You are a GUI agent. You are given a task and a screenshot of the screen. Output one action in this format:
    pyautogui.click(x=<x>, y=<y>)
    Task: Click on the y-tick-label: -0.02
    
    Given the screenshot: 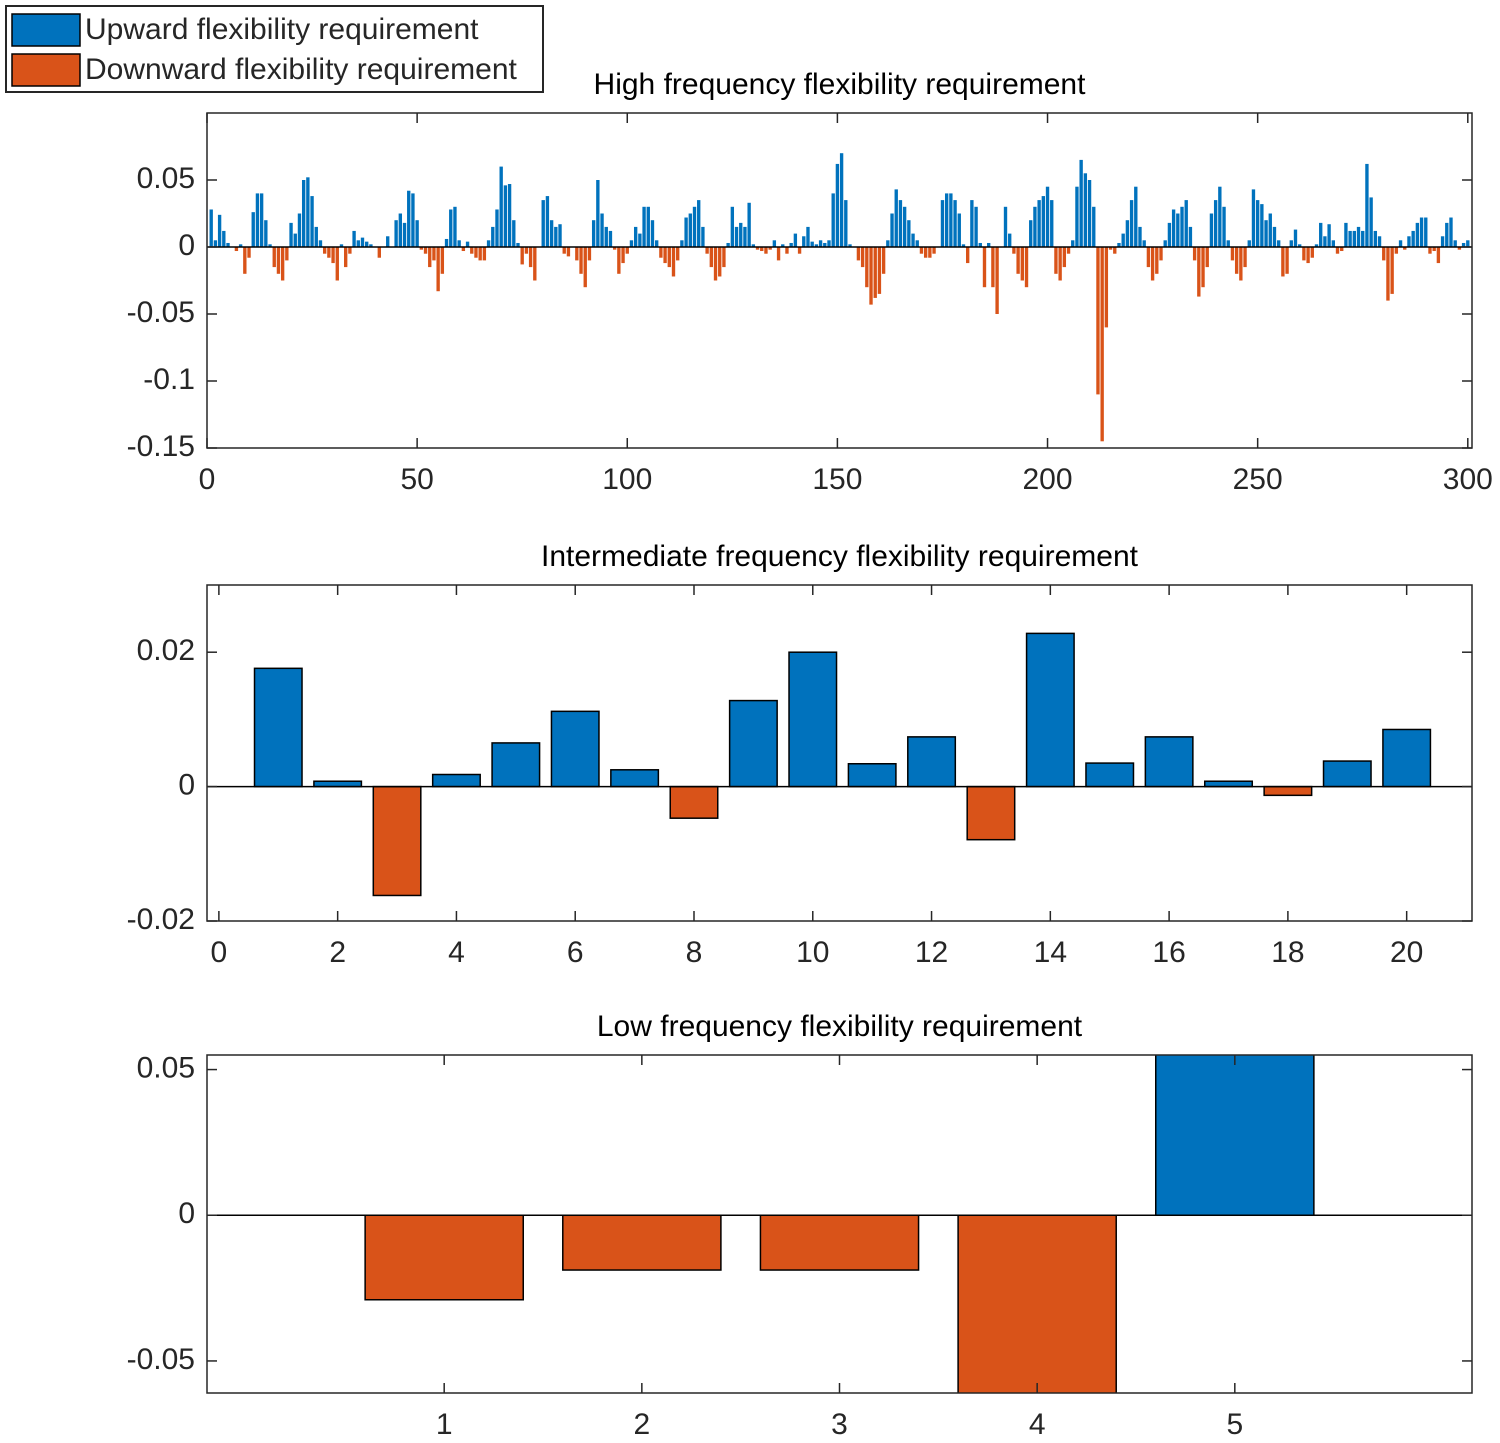 What is the action you would take?
    pyautogui.click(x=161, y=919)
    